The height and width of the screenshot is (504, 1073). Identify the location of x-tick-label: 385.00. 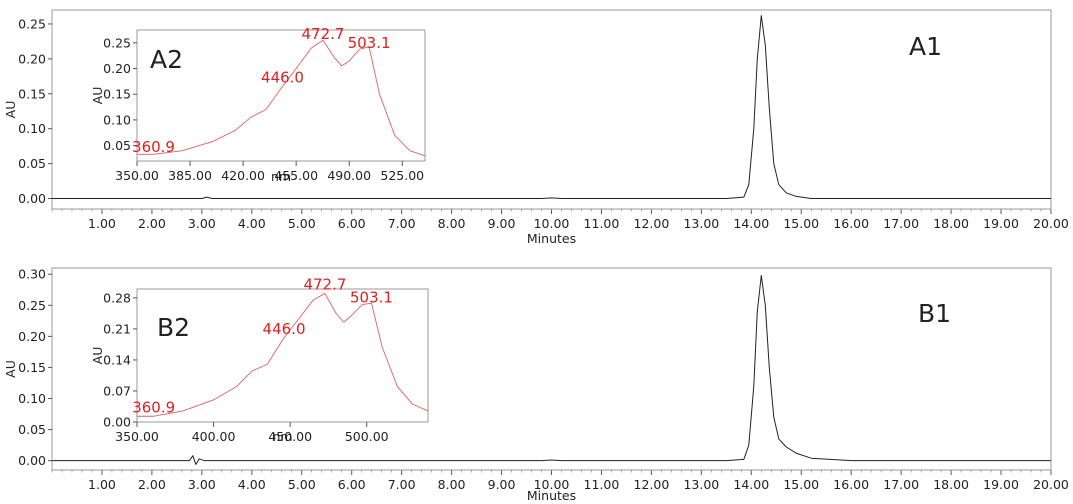
(190, 175).